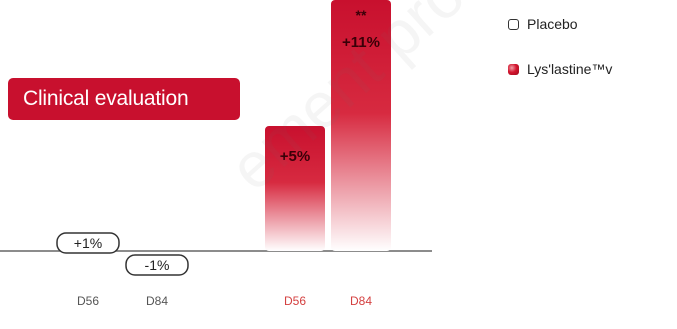 The height and width of the screenshot is (329, 677). I want to click on significance-lys-lastine-v-d84: **, so click(361, 15).